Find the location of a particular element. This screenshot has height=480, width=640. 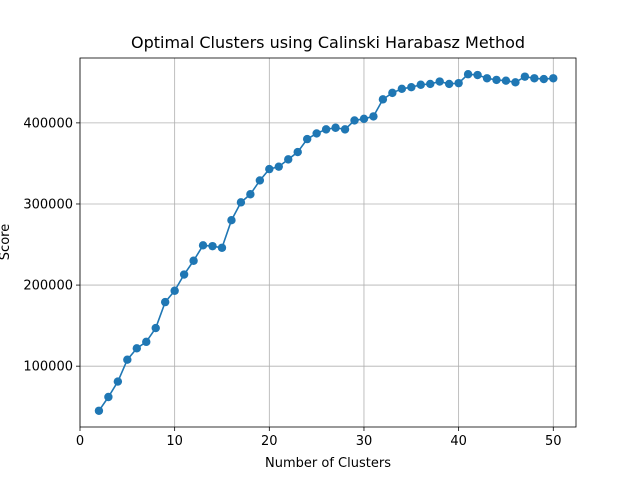

x-tick-label: 10 is located at coordinates (174, 441).